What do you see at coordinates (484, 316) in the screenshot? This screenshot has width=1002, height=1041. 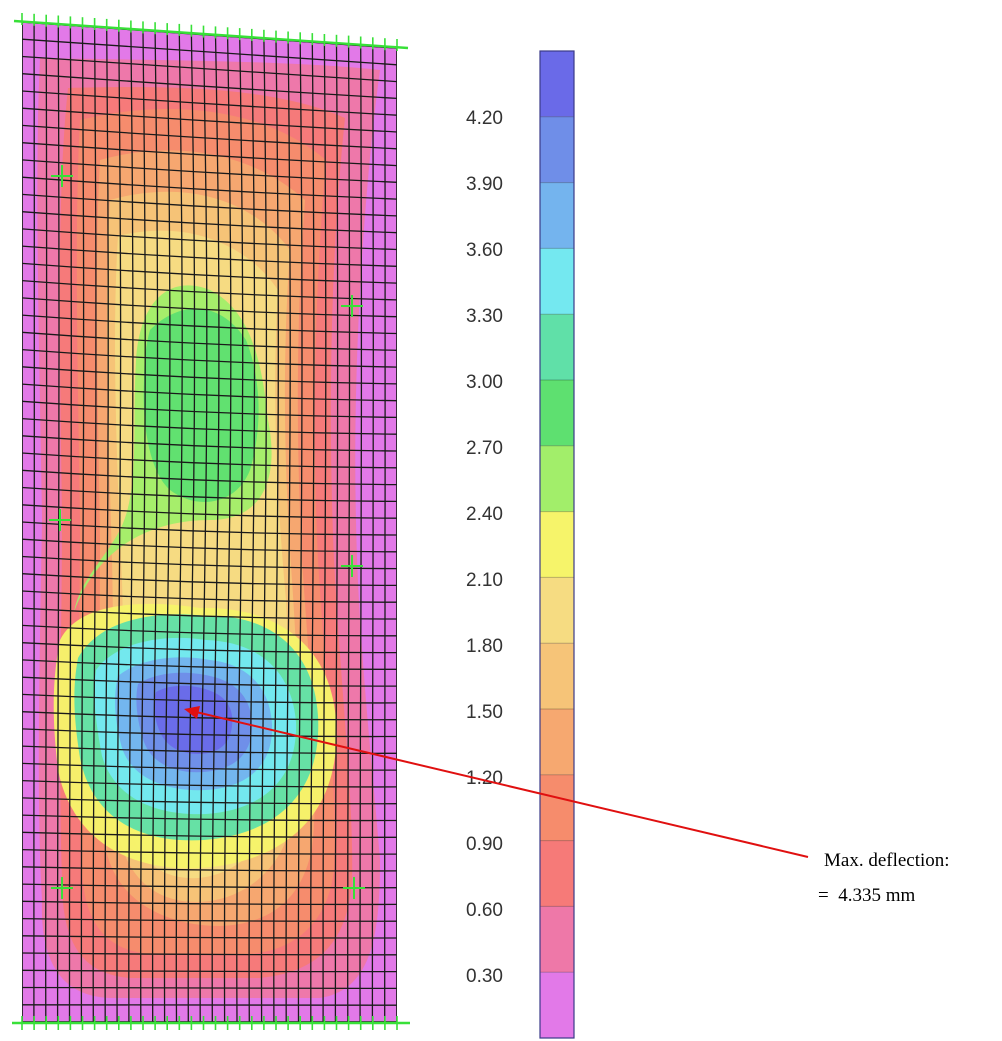 I see `legend-tick-label: 3.30` at bounding box center [484, 316].